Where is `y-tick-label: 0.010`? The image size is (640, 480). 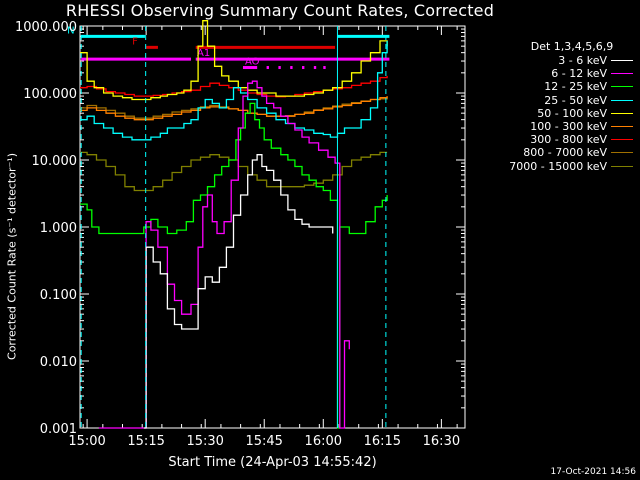
y-tick-label: 0.010 is located at coordinates (58, 362).